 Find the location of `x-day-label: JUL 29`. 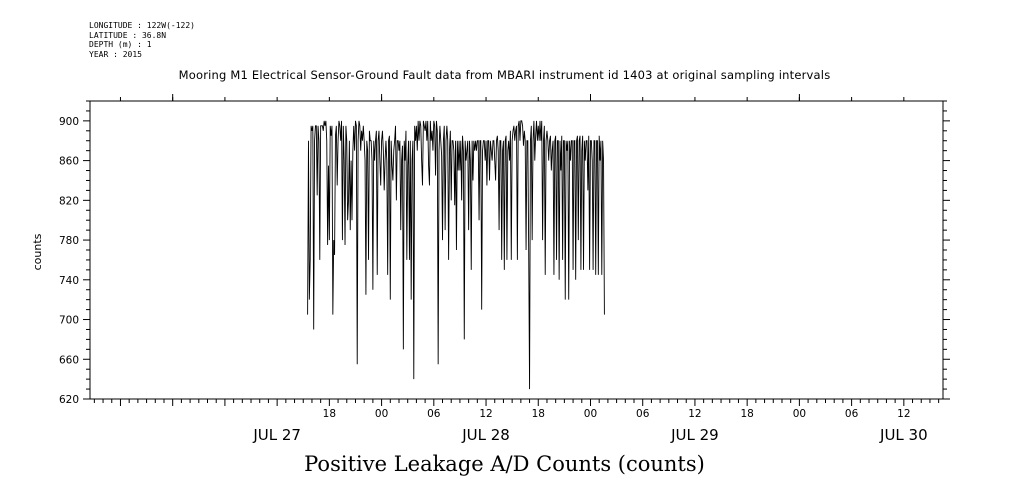

x-day-label: JUL 29 is located at coordinates (694, 435).